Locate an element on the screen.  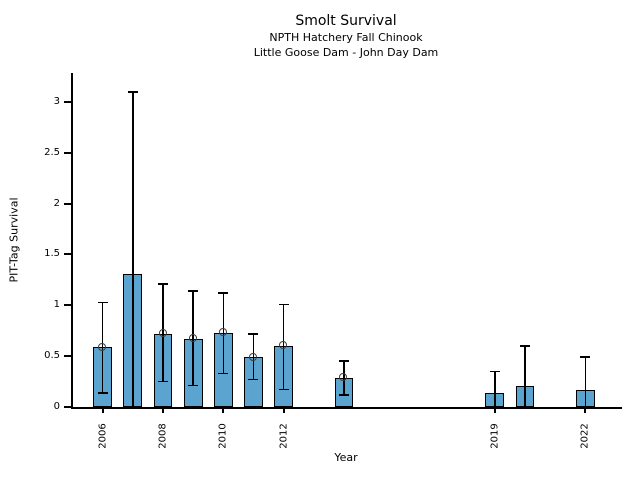
error-cap-top-2006 is located at coordinates (102, 302).